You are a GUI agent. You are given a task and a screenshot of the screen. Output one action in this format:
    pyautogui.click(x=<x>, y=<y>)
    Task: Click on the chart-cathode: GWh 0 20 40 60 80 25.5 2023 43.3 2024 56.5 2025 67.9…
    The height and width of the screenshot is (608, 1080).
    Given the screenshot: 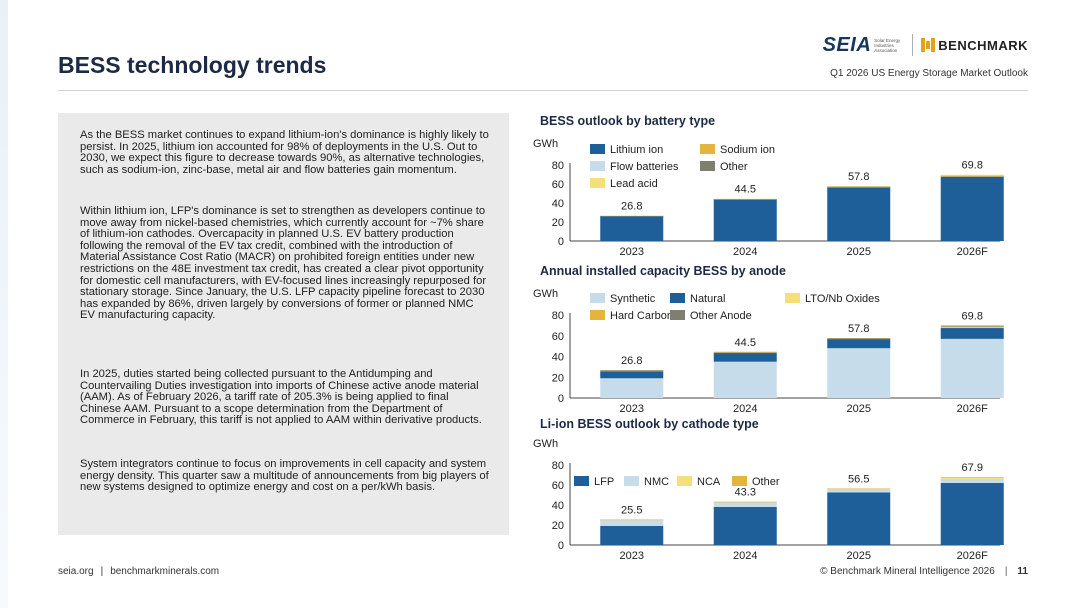 What is the action you would take?
    pyautogui.click(x=768, y=500)
    